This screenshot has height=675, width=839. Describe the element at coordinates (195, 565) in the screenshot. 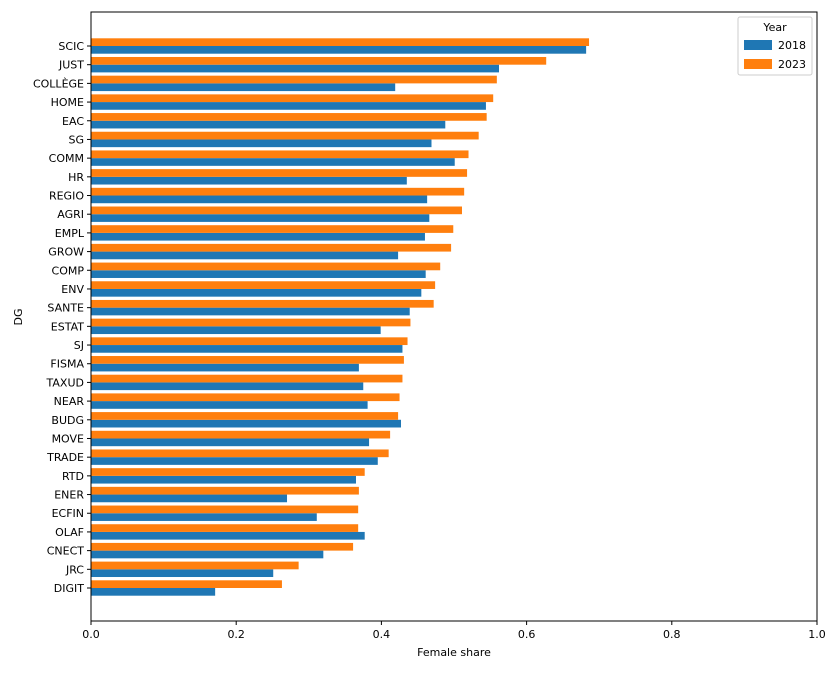

I see `bar-2023-jrc` at that location.